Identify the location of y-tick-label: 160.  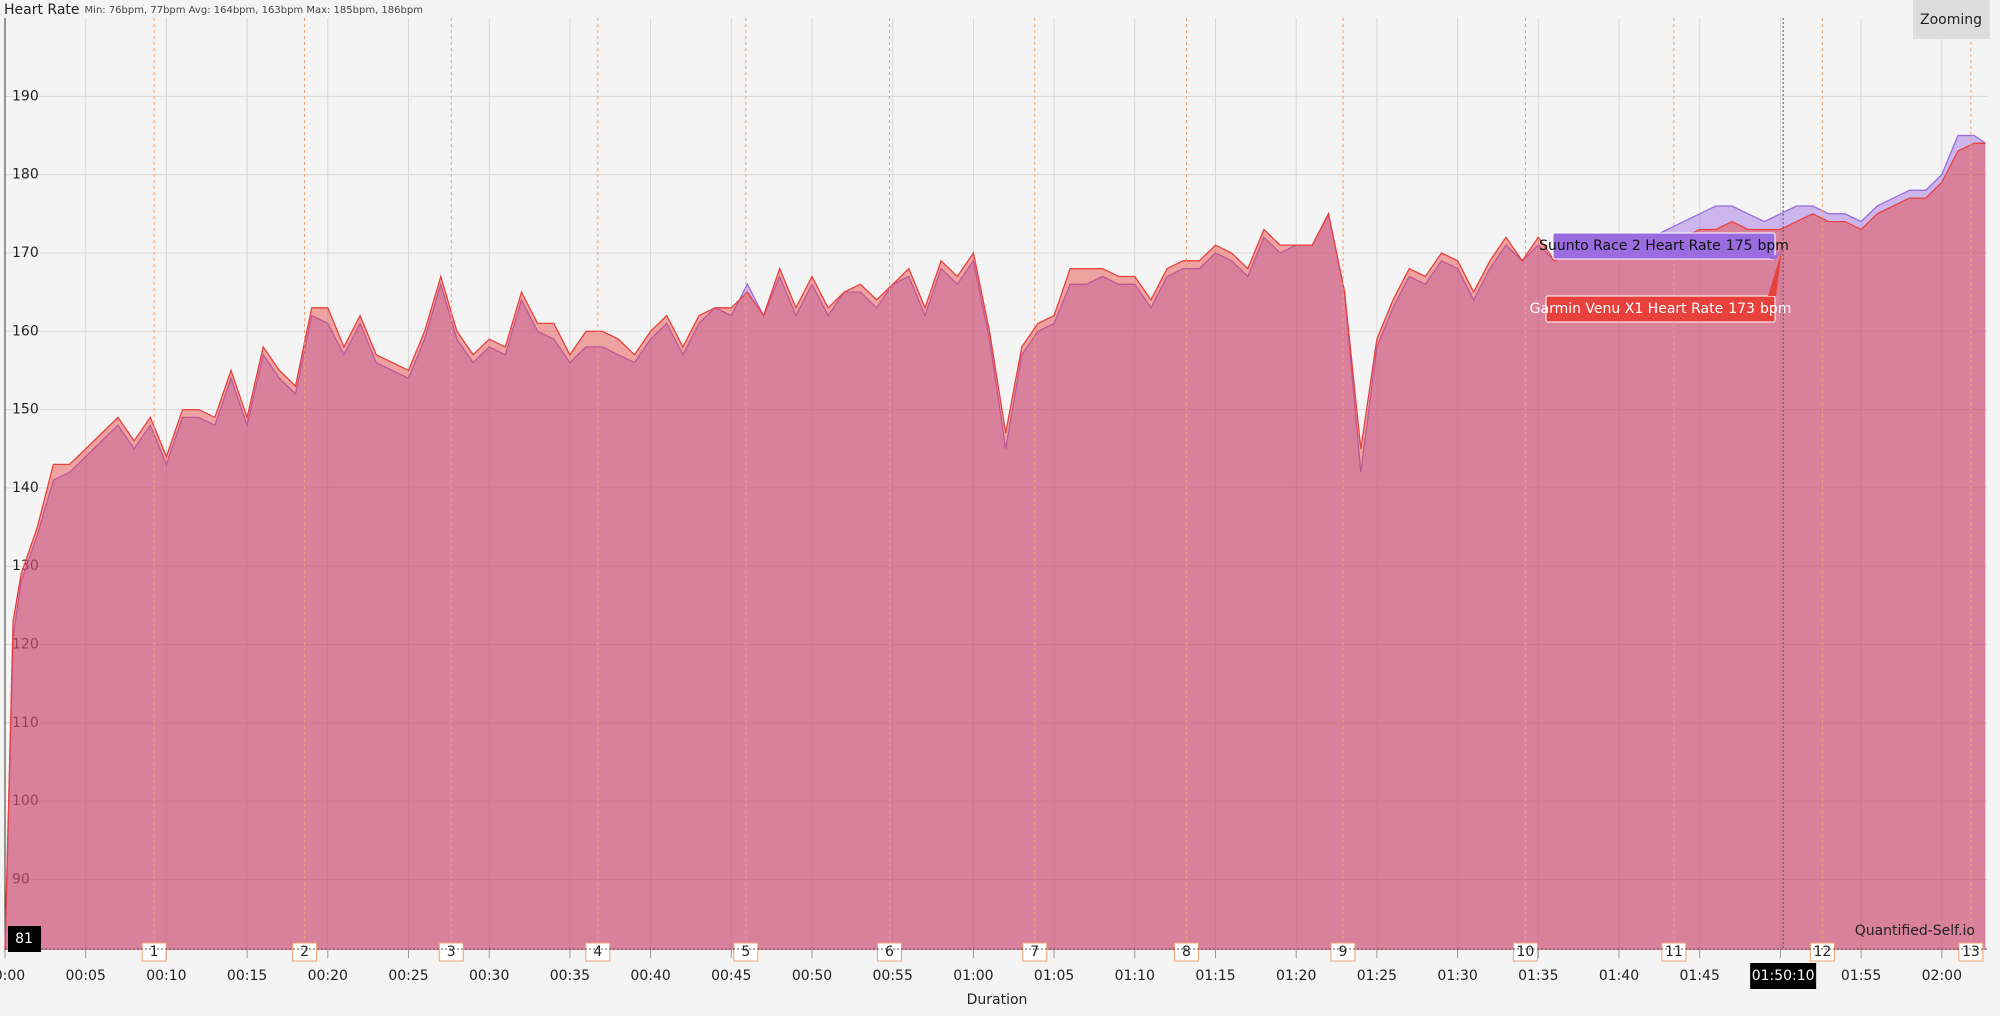
(25, 331).